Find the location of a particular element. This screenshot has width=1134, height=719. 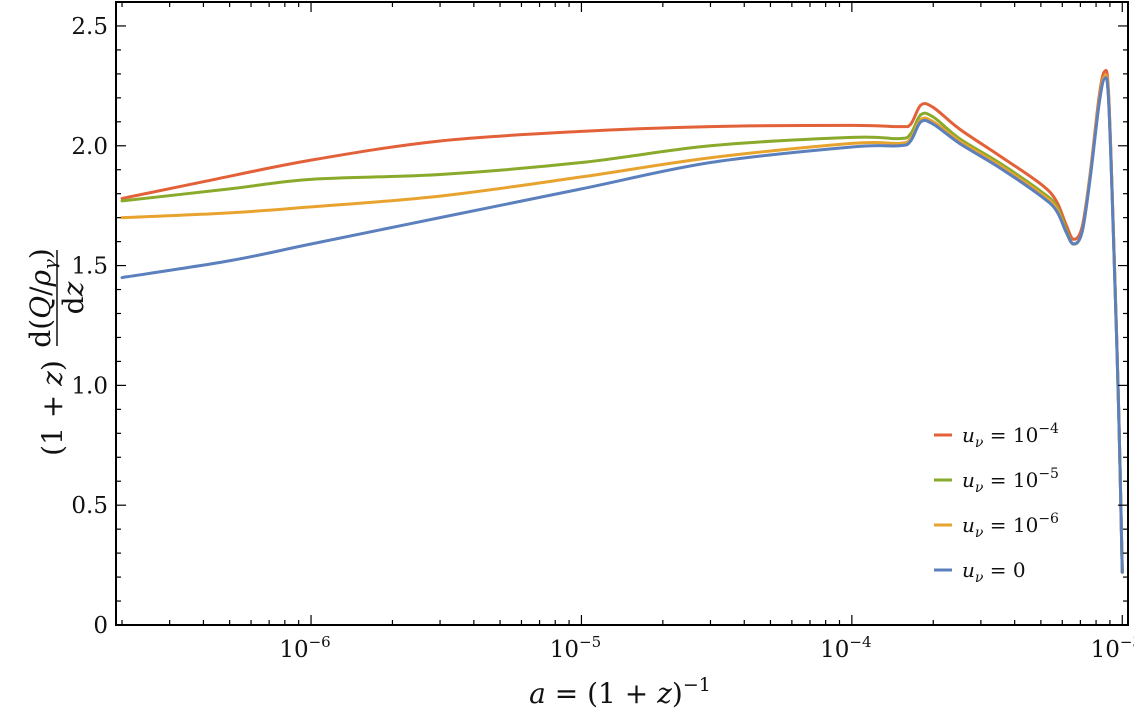

legend: uν = 10−4 uν = 10−5 uν = 10−6 uν = 0 is located at coordinates (996, 503).